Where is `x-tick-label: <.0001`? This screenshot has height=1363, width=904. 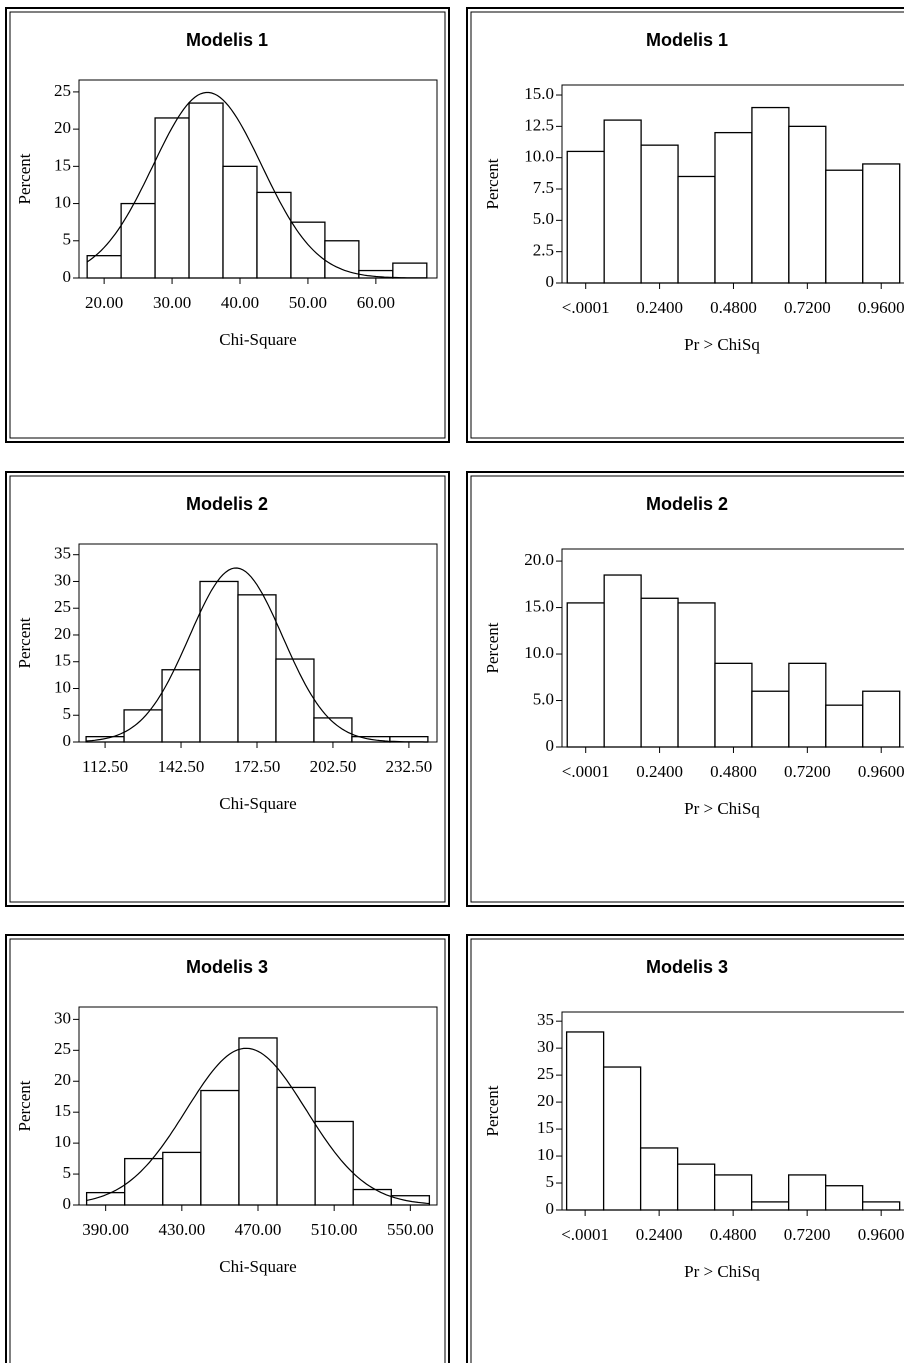 x-tick-label: <.0001 is located at coordinates (586, 307).